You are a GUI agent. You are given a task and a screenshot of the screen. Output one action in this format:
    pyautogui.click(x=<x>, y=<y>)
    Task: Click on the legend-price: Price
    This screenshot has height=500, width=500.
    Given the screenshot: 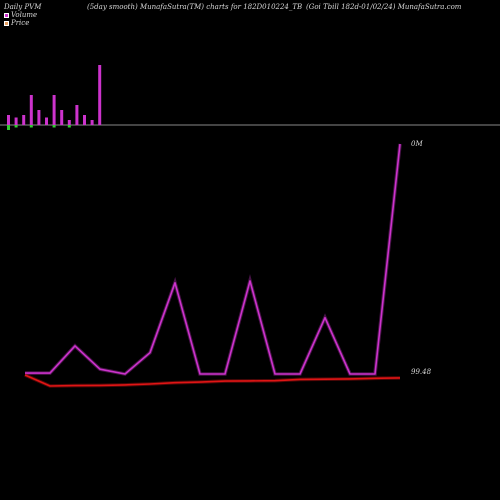 What is the action you would take?
    pyautogui.click(x=16, y=23)
    